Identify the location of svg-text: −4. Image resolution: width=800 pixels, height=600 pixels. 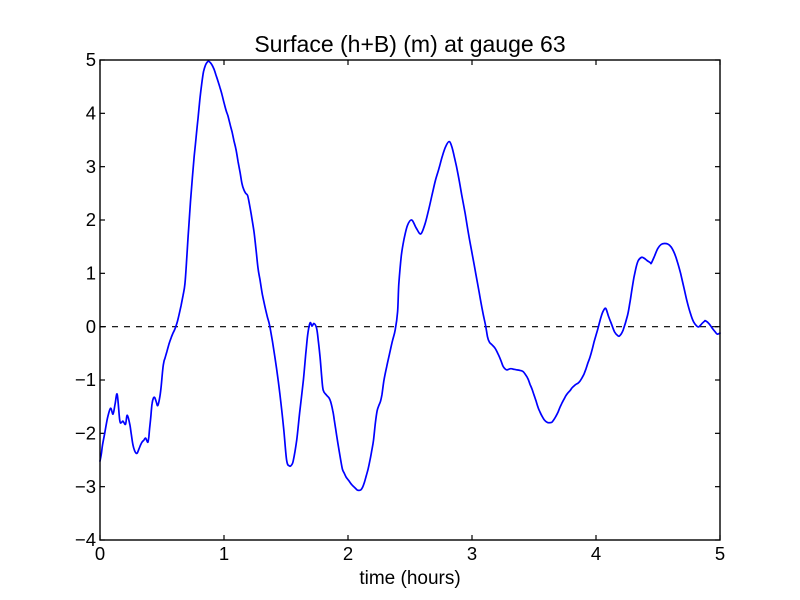
(85, 539).